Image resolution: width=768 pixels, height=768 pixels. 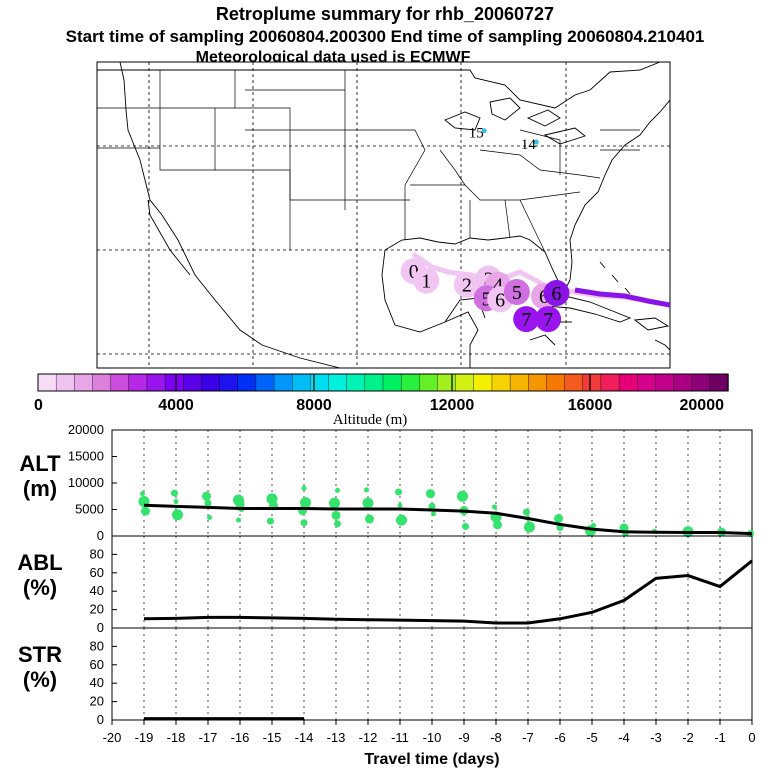 I want to click on x-tick-label: -1, so click(x=720, y=737).